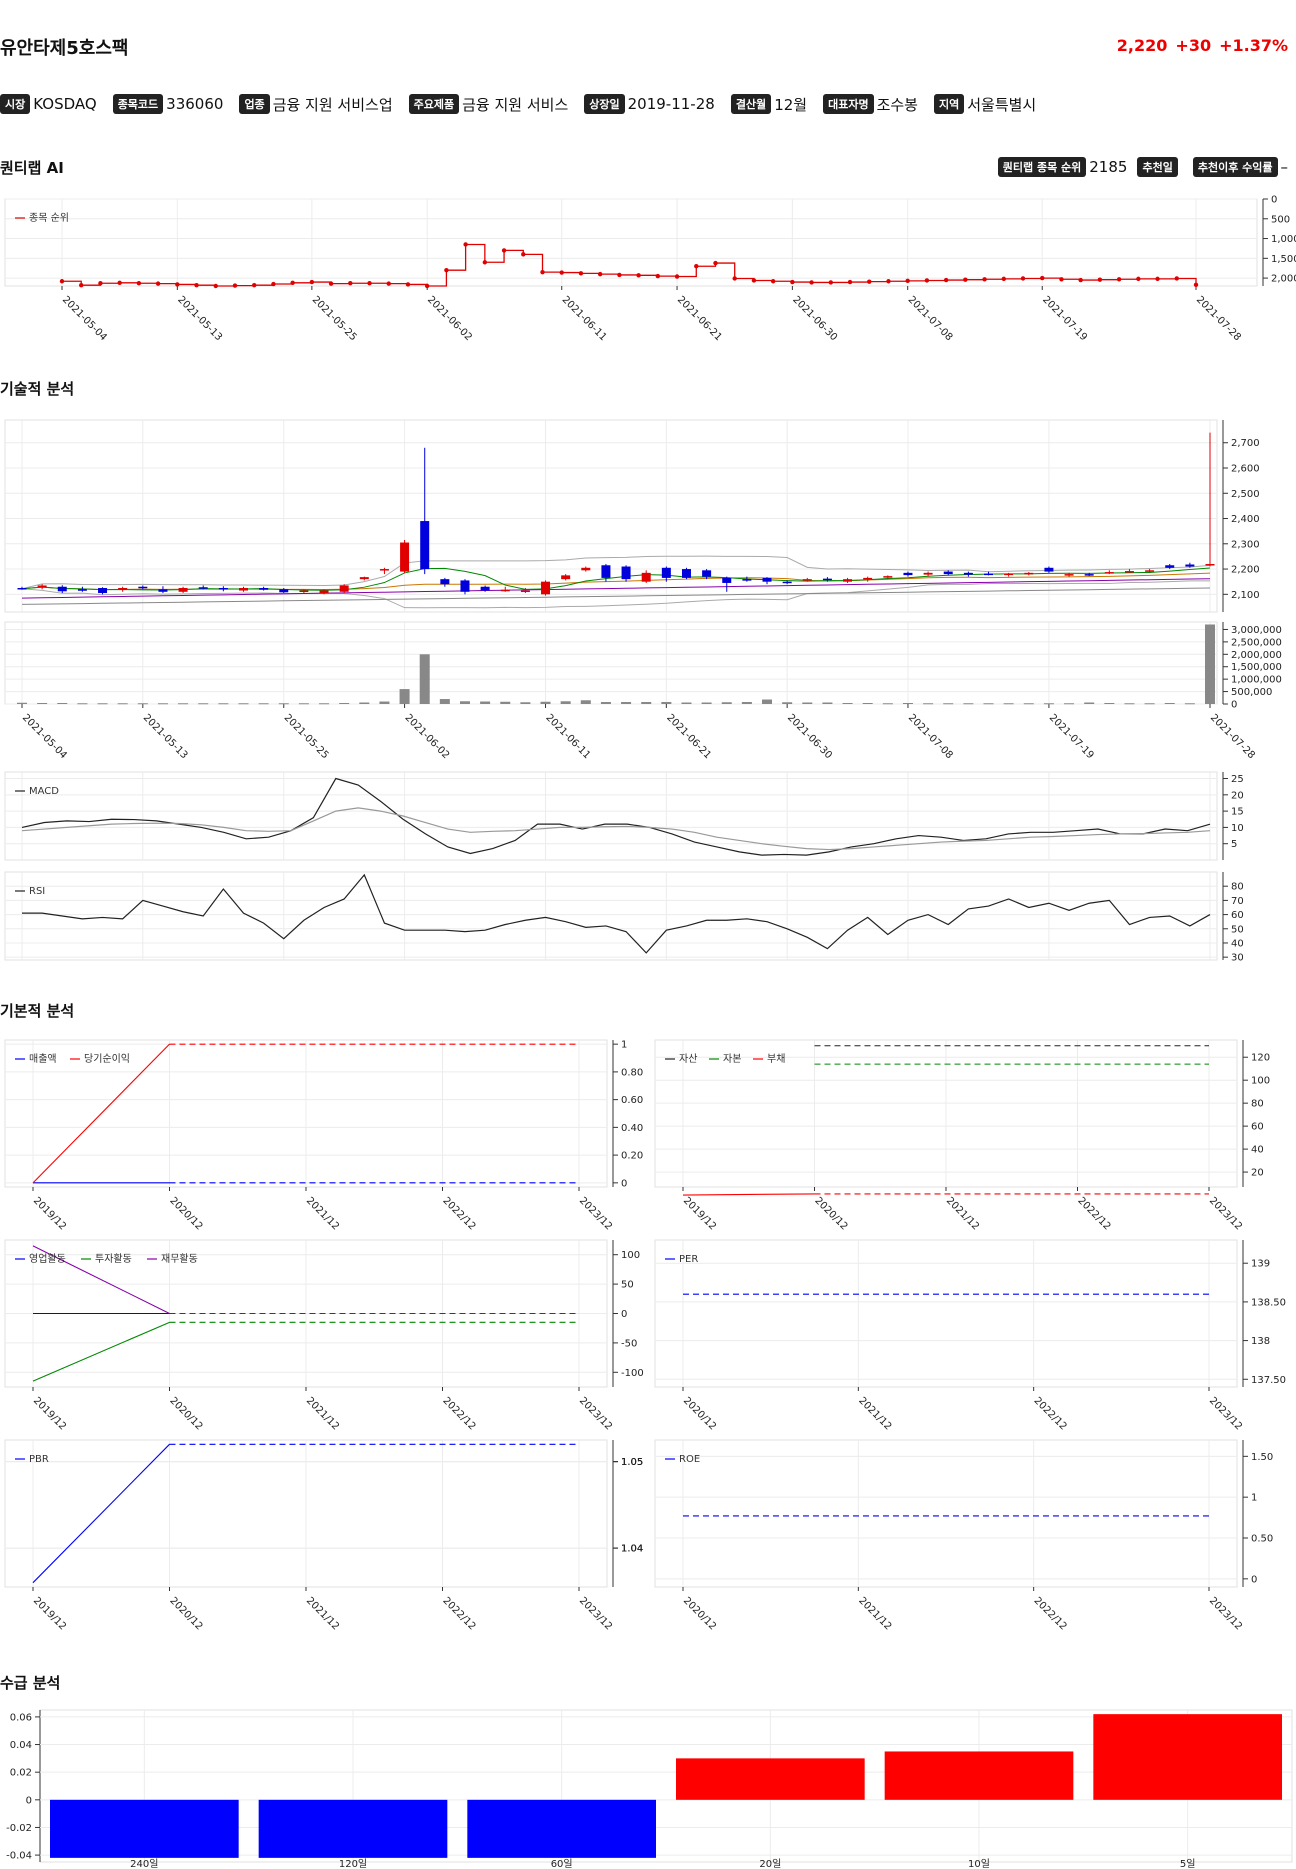 Image resolution: width=1296 pixels, height=1869 pixels. Describe the element at coordinates (946, 1513) in the screenshot. I see `roe-chart-frame` at that location.